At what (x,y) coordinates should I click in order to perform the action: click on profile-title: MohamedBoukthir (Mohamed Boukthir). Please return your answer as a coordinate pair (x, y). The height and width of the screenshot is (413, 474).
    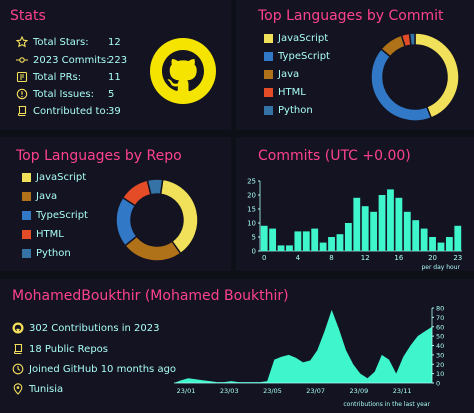
    Looking at the image, I should click on (150, 296).